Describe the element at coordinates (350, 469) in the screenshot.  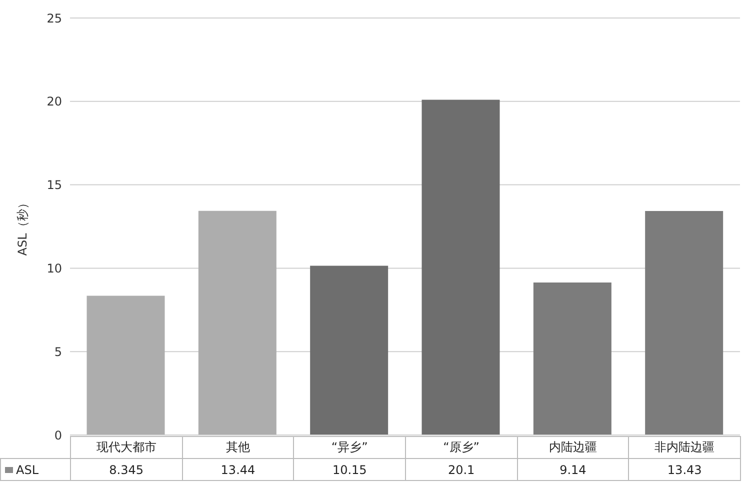
I see `data-label: 10.15` at that location.